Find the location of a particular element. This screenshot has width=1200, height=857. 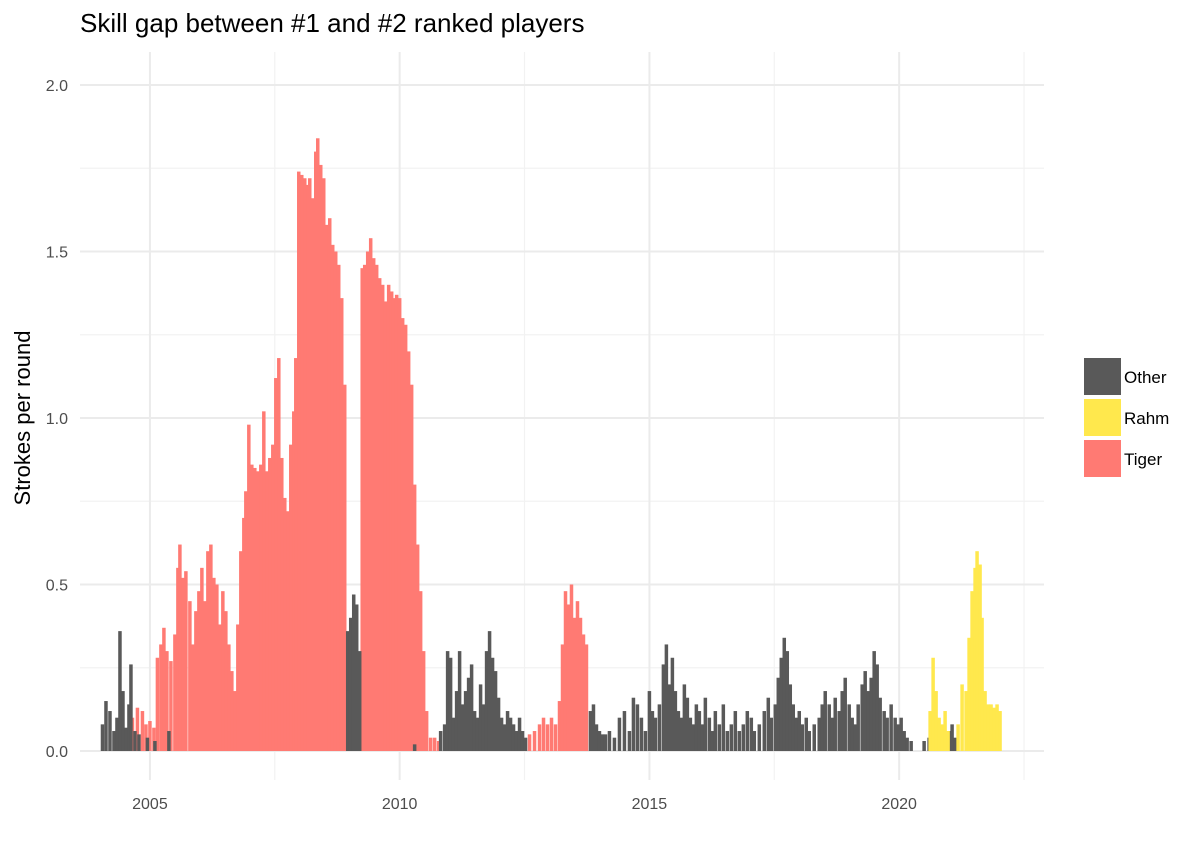

legend-label-rahm: Rahm is located at coordinates (1146, 418).